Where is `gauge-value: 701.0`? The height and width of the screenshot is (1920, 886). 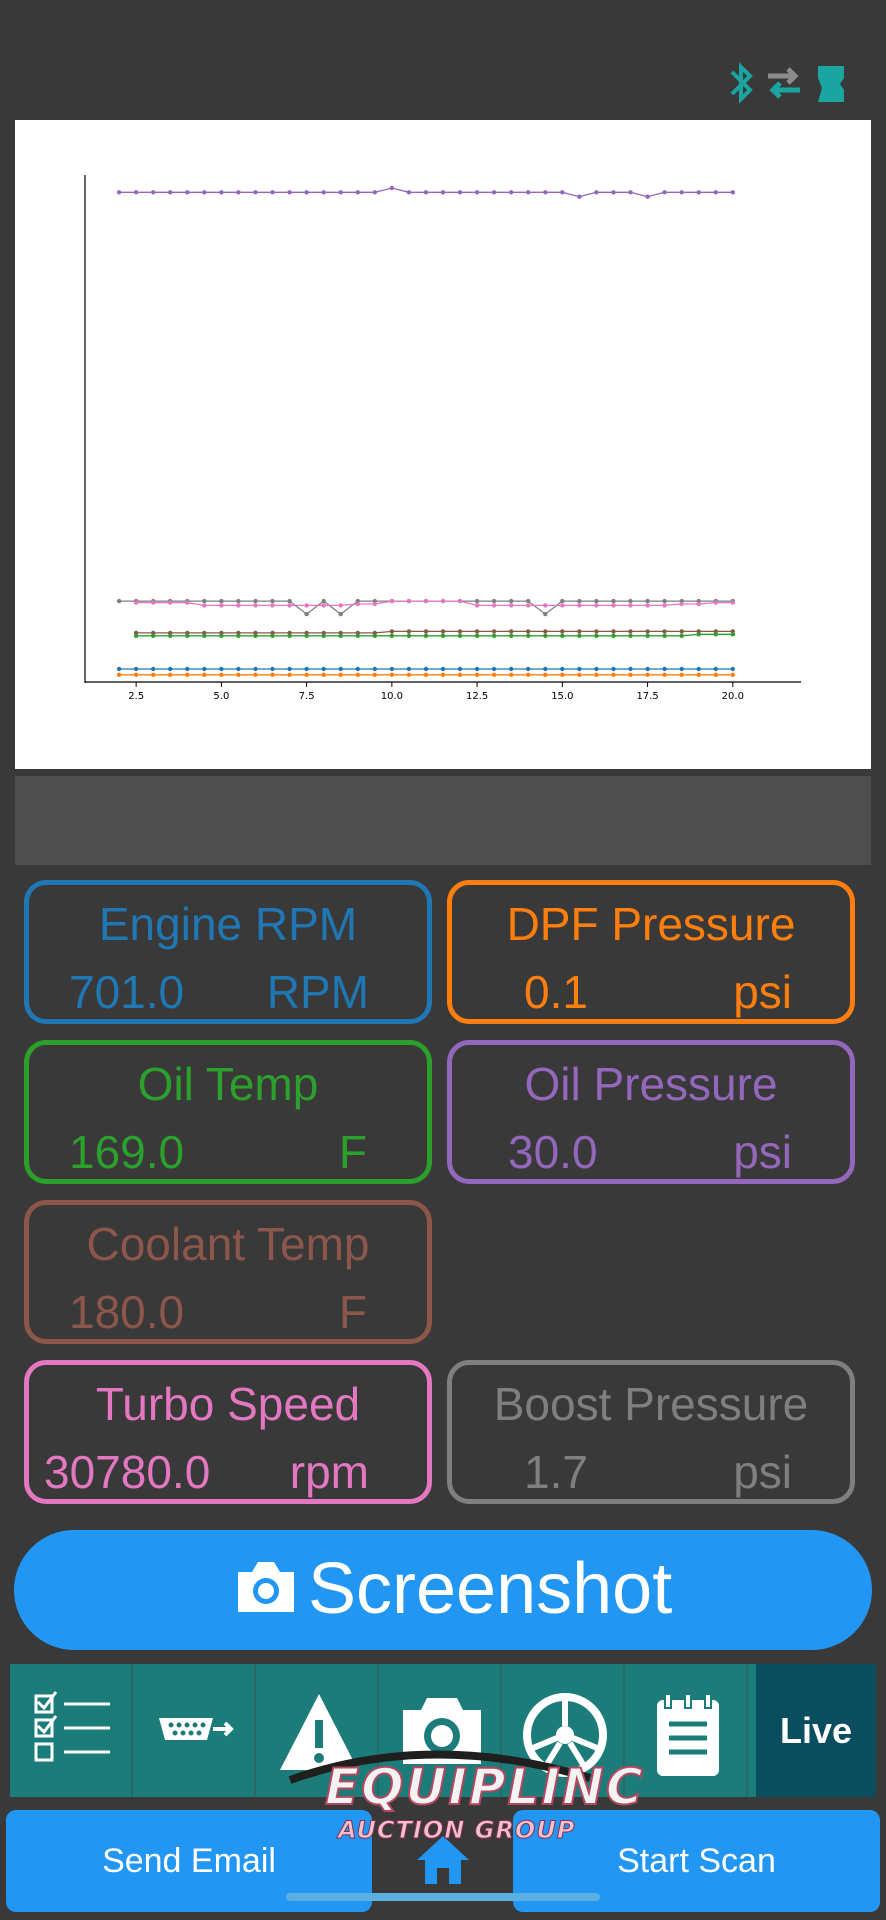
gauge-value: 701.0 is located at coordinates (127, 992).